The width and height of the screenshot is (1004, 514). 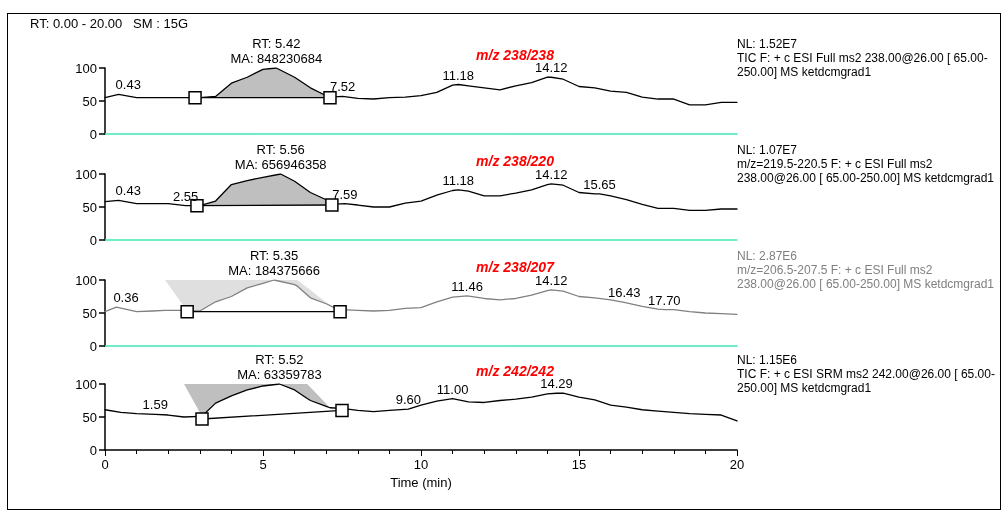 What do you see at coordinates (279, 374) in the screenshot?
I see `annotation: MA: 63359783` at bounding box center [279, 374].